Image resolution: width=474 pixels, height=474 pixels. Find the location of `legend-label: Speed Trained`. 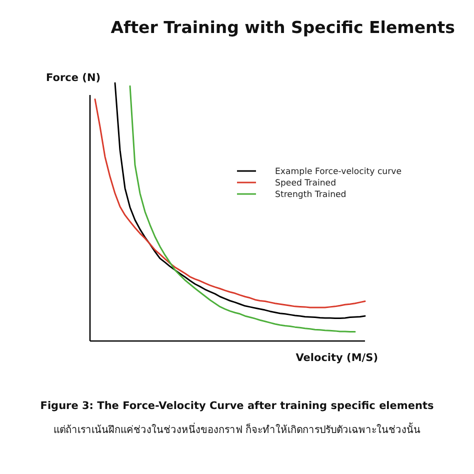

legend-label: Speed Trained is located at coordinates (305, 183).